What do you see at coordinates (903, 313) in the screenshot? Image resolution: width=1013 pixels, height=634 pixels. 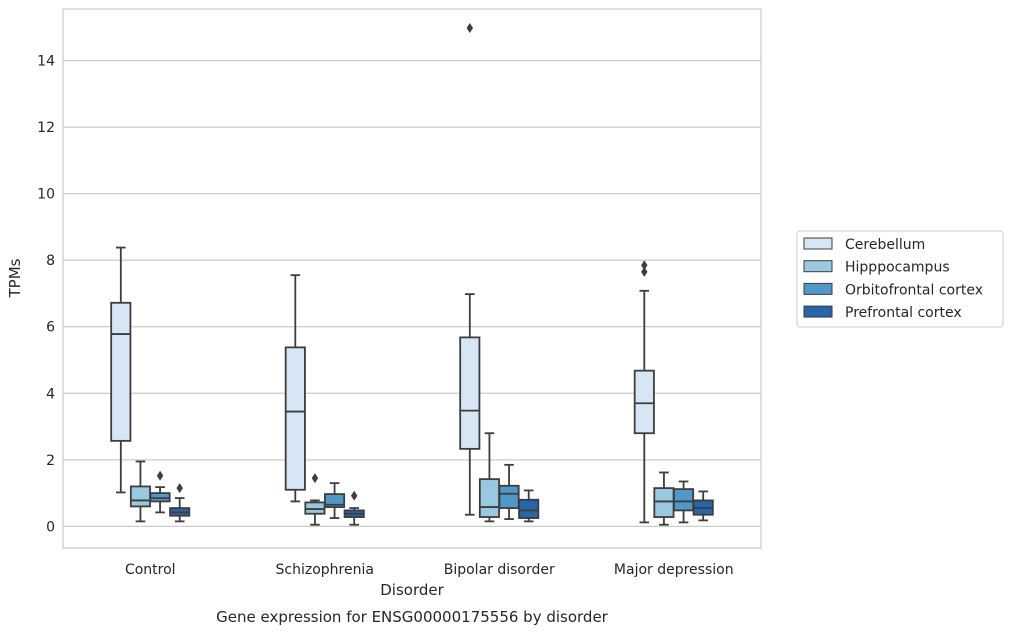 I see `legend-label: Prefrontal cortex` at bounding box center [903, 313].